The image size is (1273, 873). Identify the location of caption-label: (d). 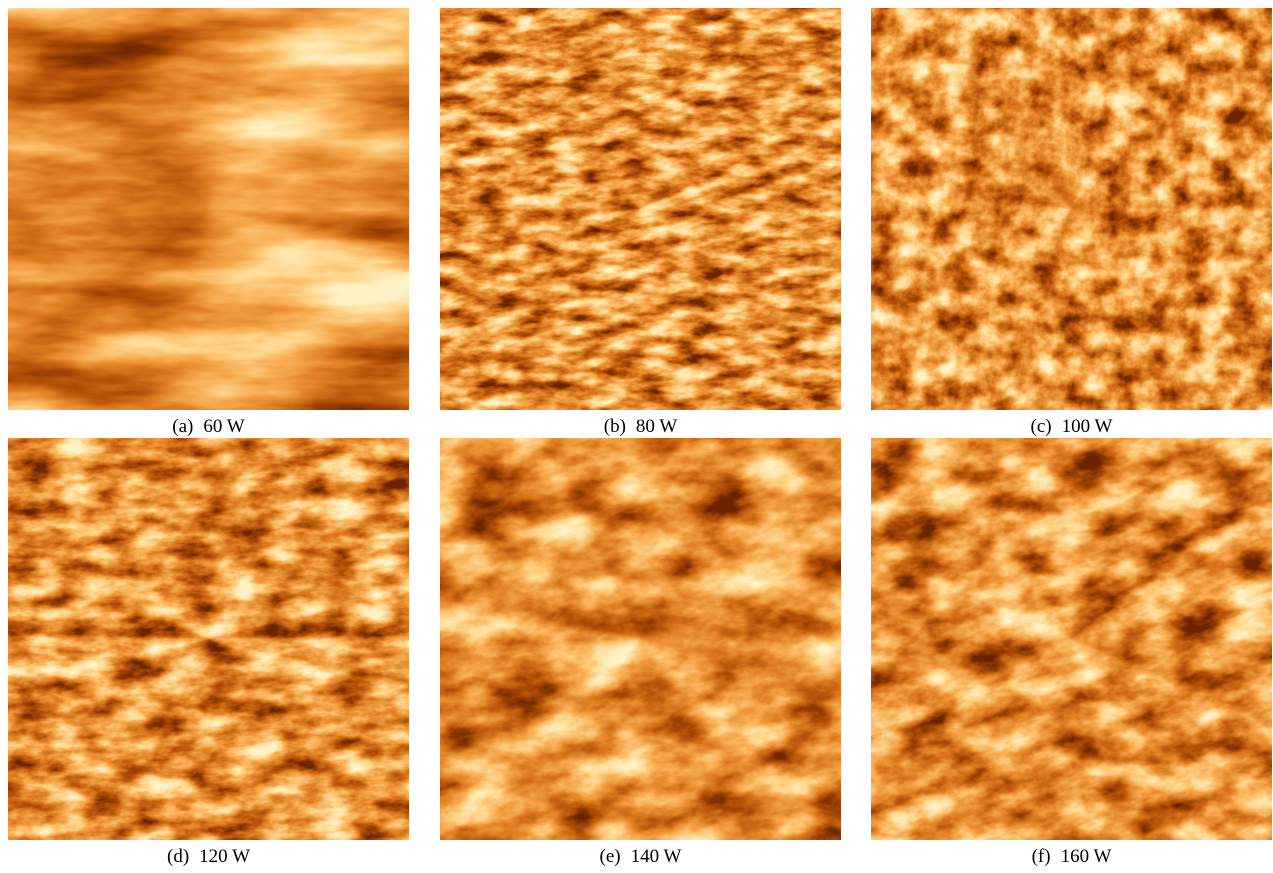
(178, 856).